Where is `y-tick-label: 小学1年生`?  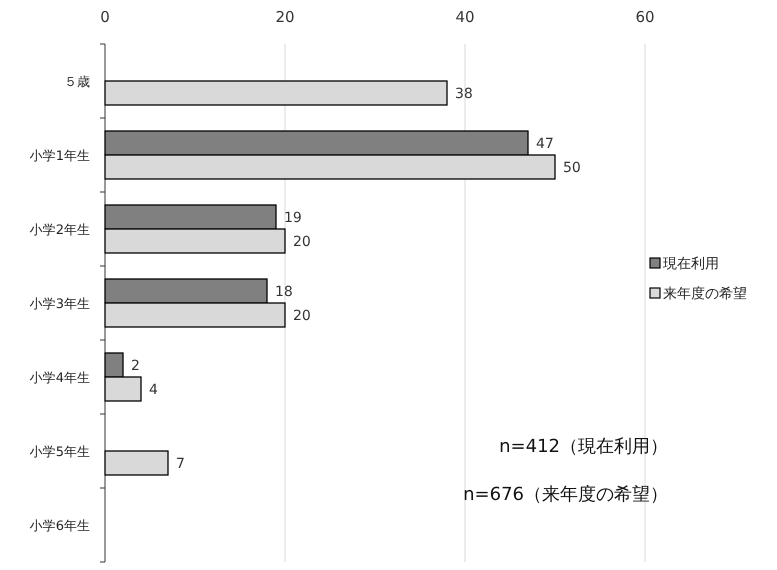
y-tick-label: 小学1年生 is located at coordinates (60, 156).